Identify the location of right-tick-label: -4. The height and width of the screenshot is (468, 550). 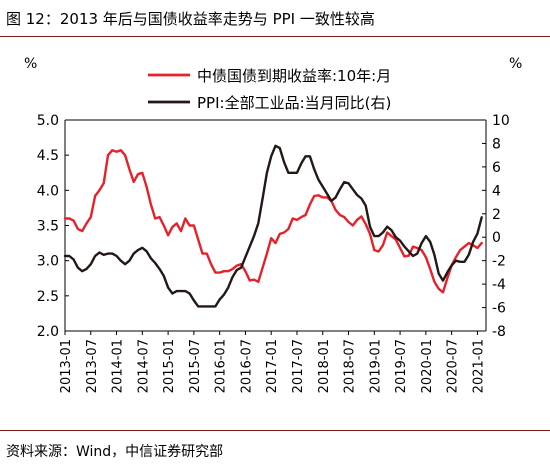
(499, 285).